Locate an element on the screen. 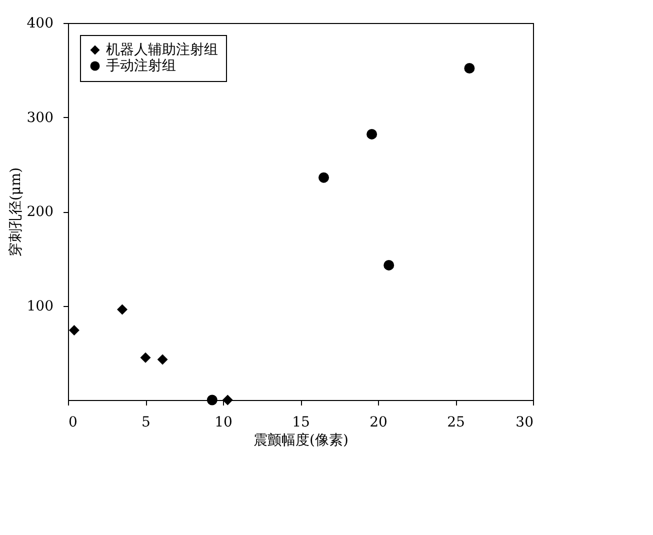  x-tick-label: 15 is located at coordinates (301, 422).